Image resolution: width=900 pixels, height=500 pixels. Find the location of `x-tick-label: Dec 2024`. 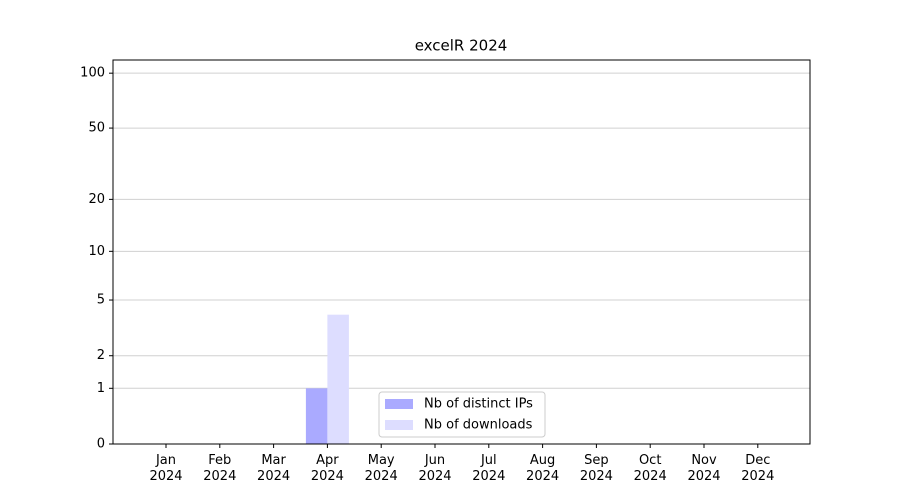

x-tick-label: Dec 2024 is located at coordinates (758, 468).